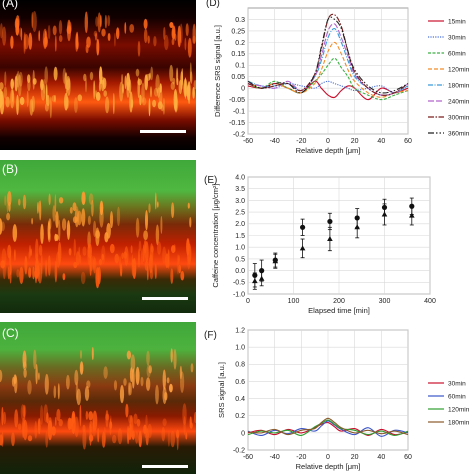  What do you see at coordinates (243, 89) in the screenshot?
I see `y-tick-label: 0` at bounding box center [243, 89].